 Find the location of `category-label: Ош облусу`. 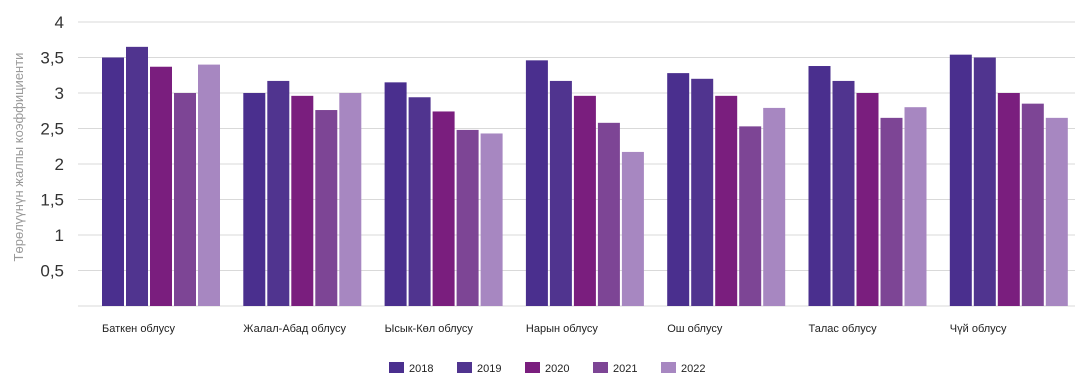

category-label: Ош облусу is located at coordinates (695, 329).